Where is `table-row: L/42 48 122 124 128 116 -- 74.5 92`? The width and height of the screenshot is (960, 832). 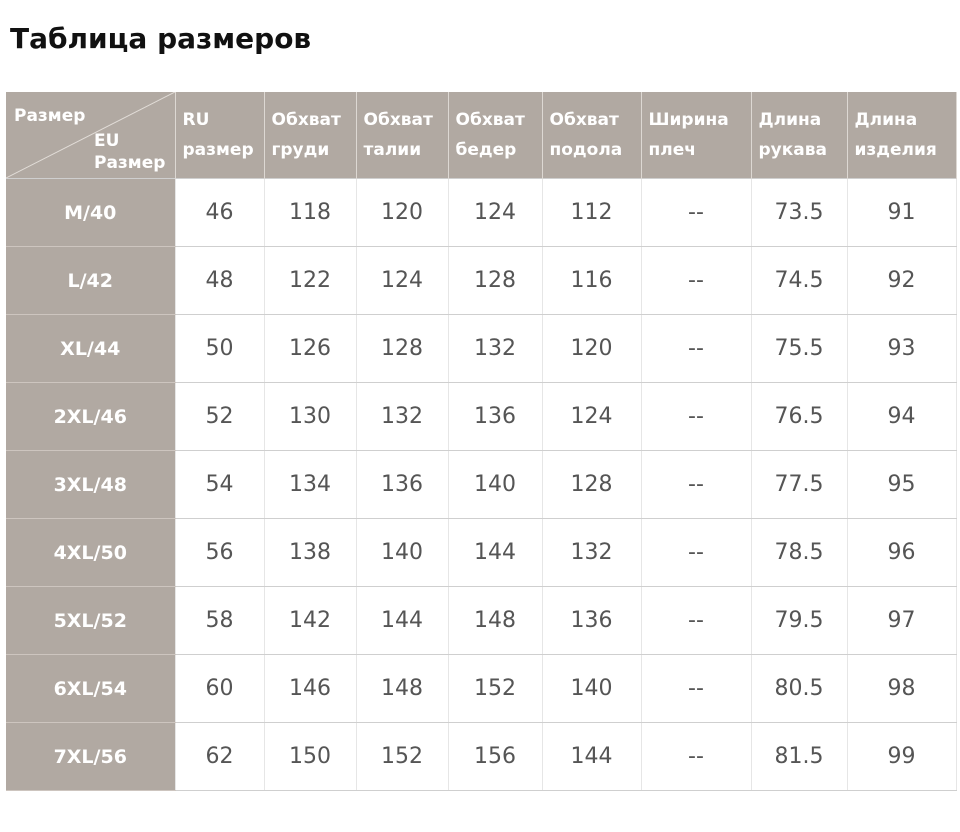
table-row: L/42 48 122 124 128 116 -- 74.5 92 is located at coordinates (481, 280).